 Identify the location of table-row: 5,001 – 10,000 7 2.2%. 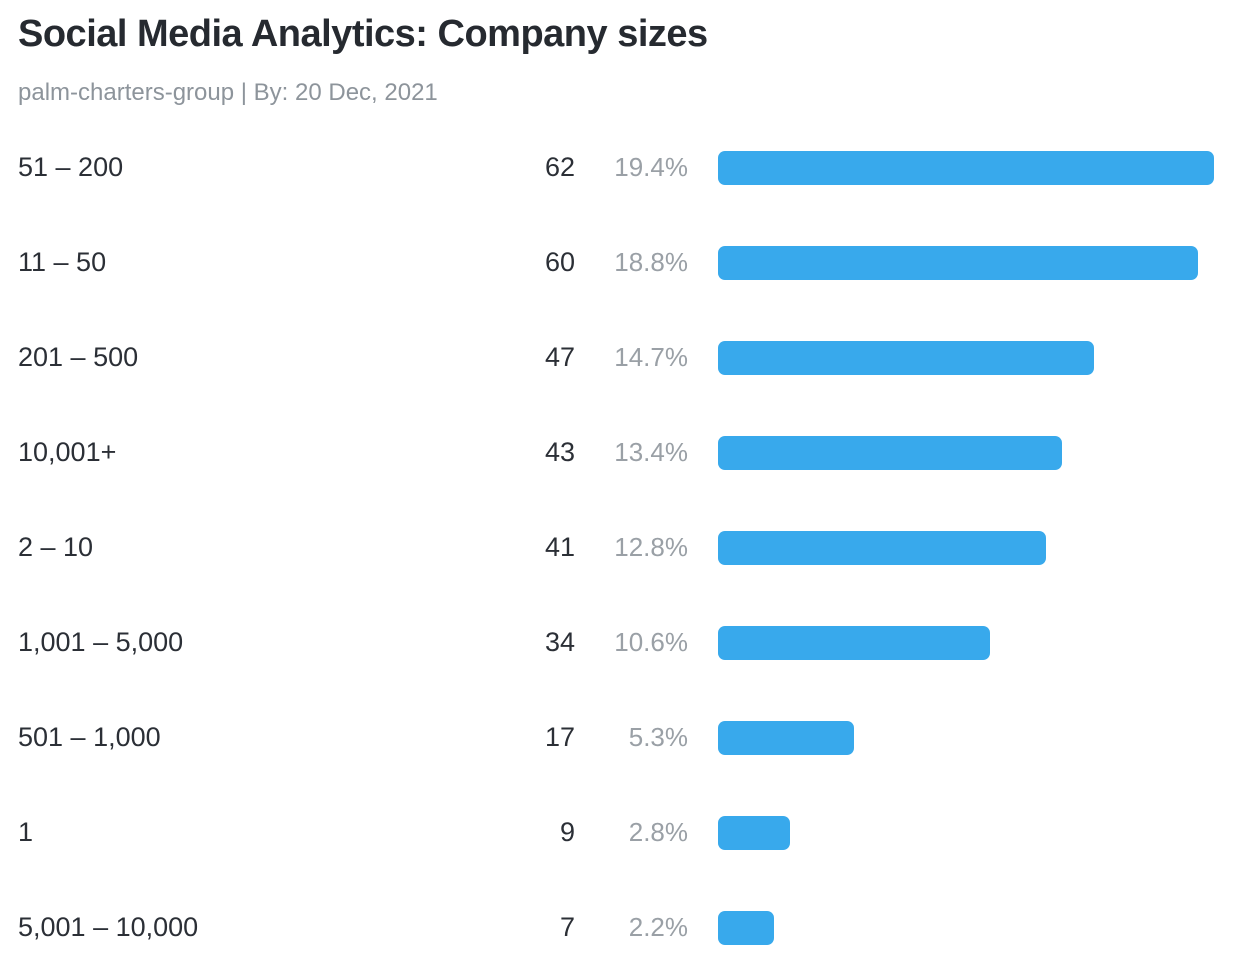
(622, 927).